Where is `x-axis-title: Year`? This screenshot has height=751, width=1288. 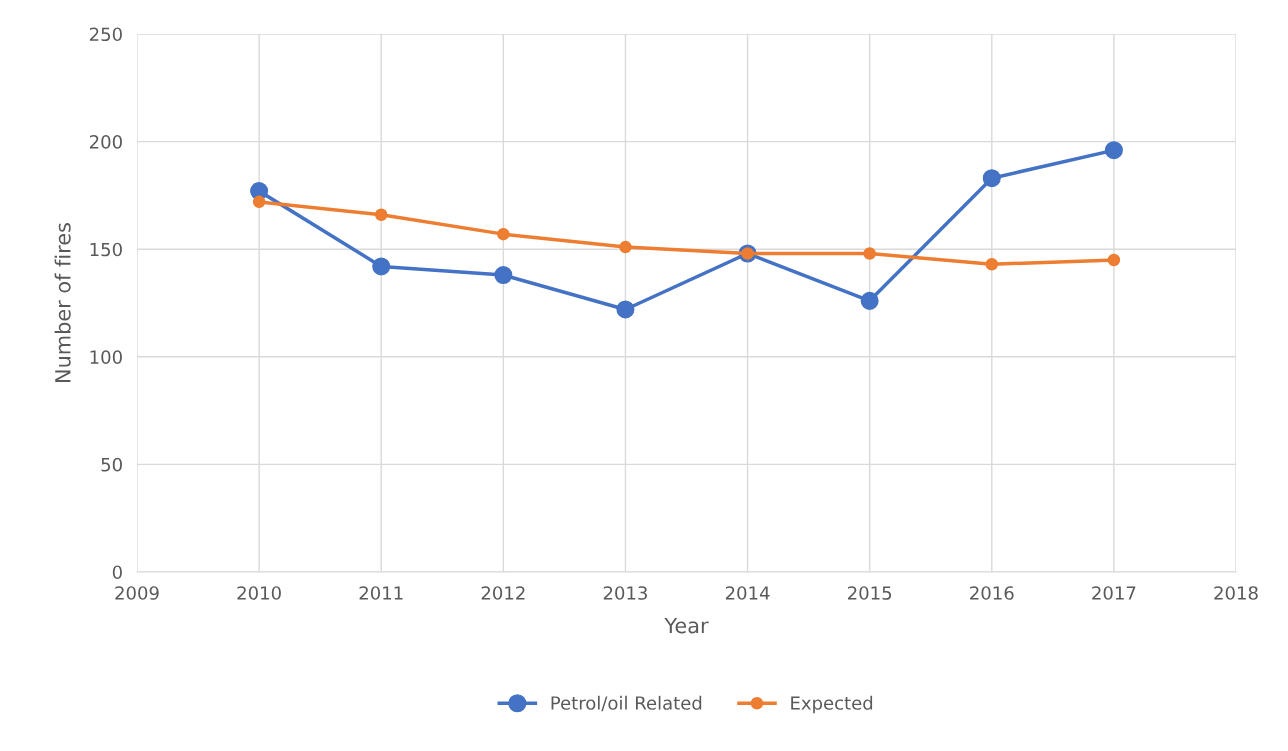
x-axis-title: Year is located at coordinates (686, 625).